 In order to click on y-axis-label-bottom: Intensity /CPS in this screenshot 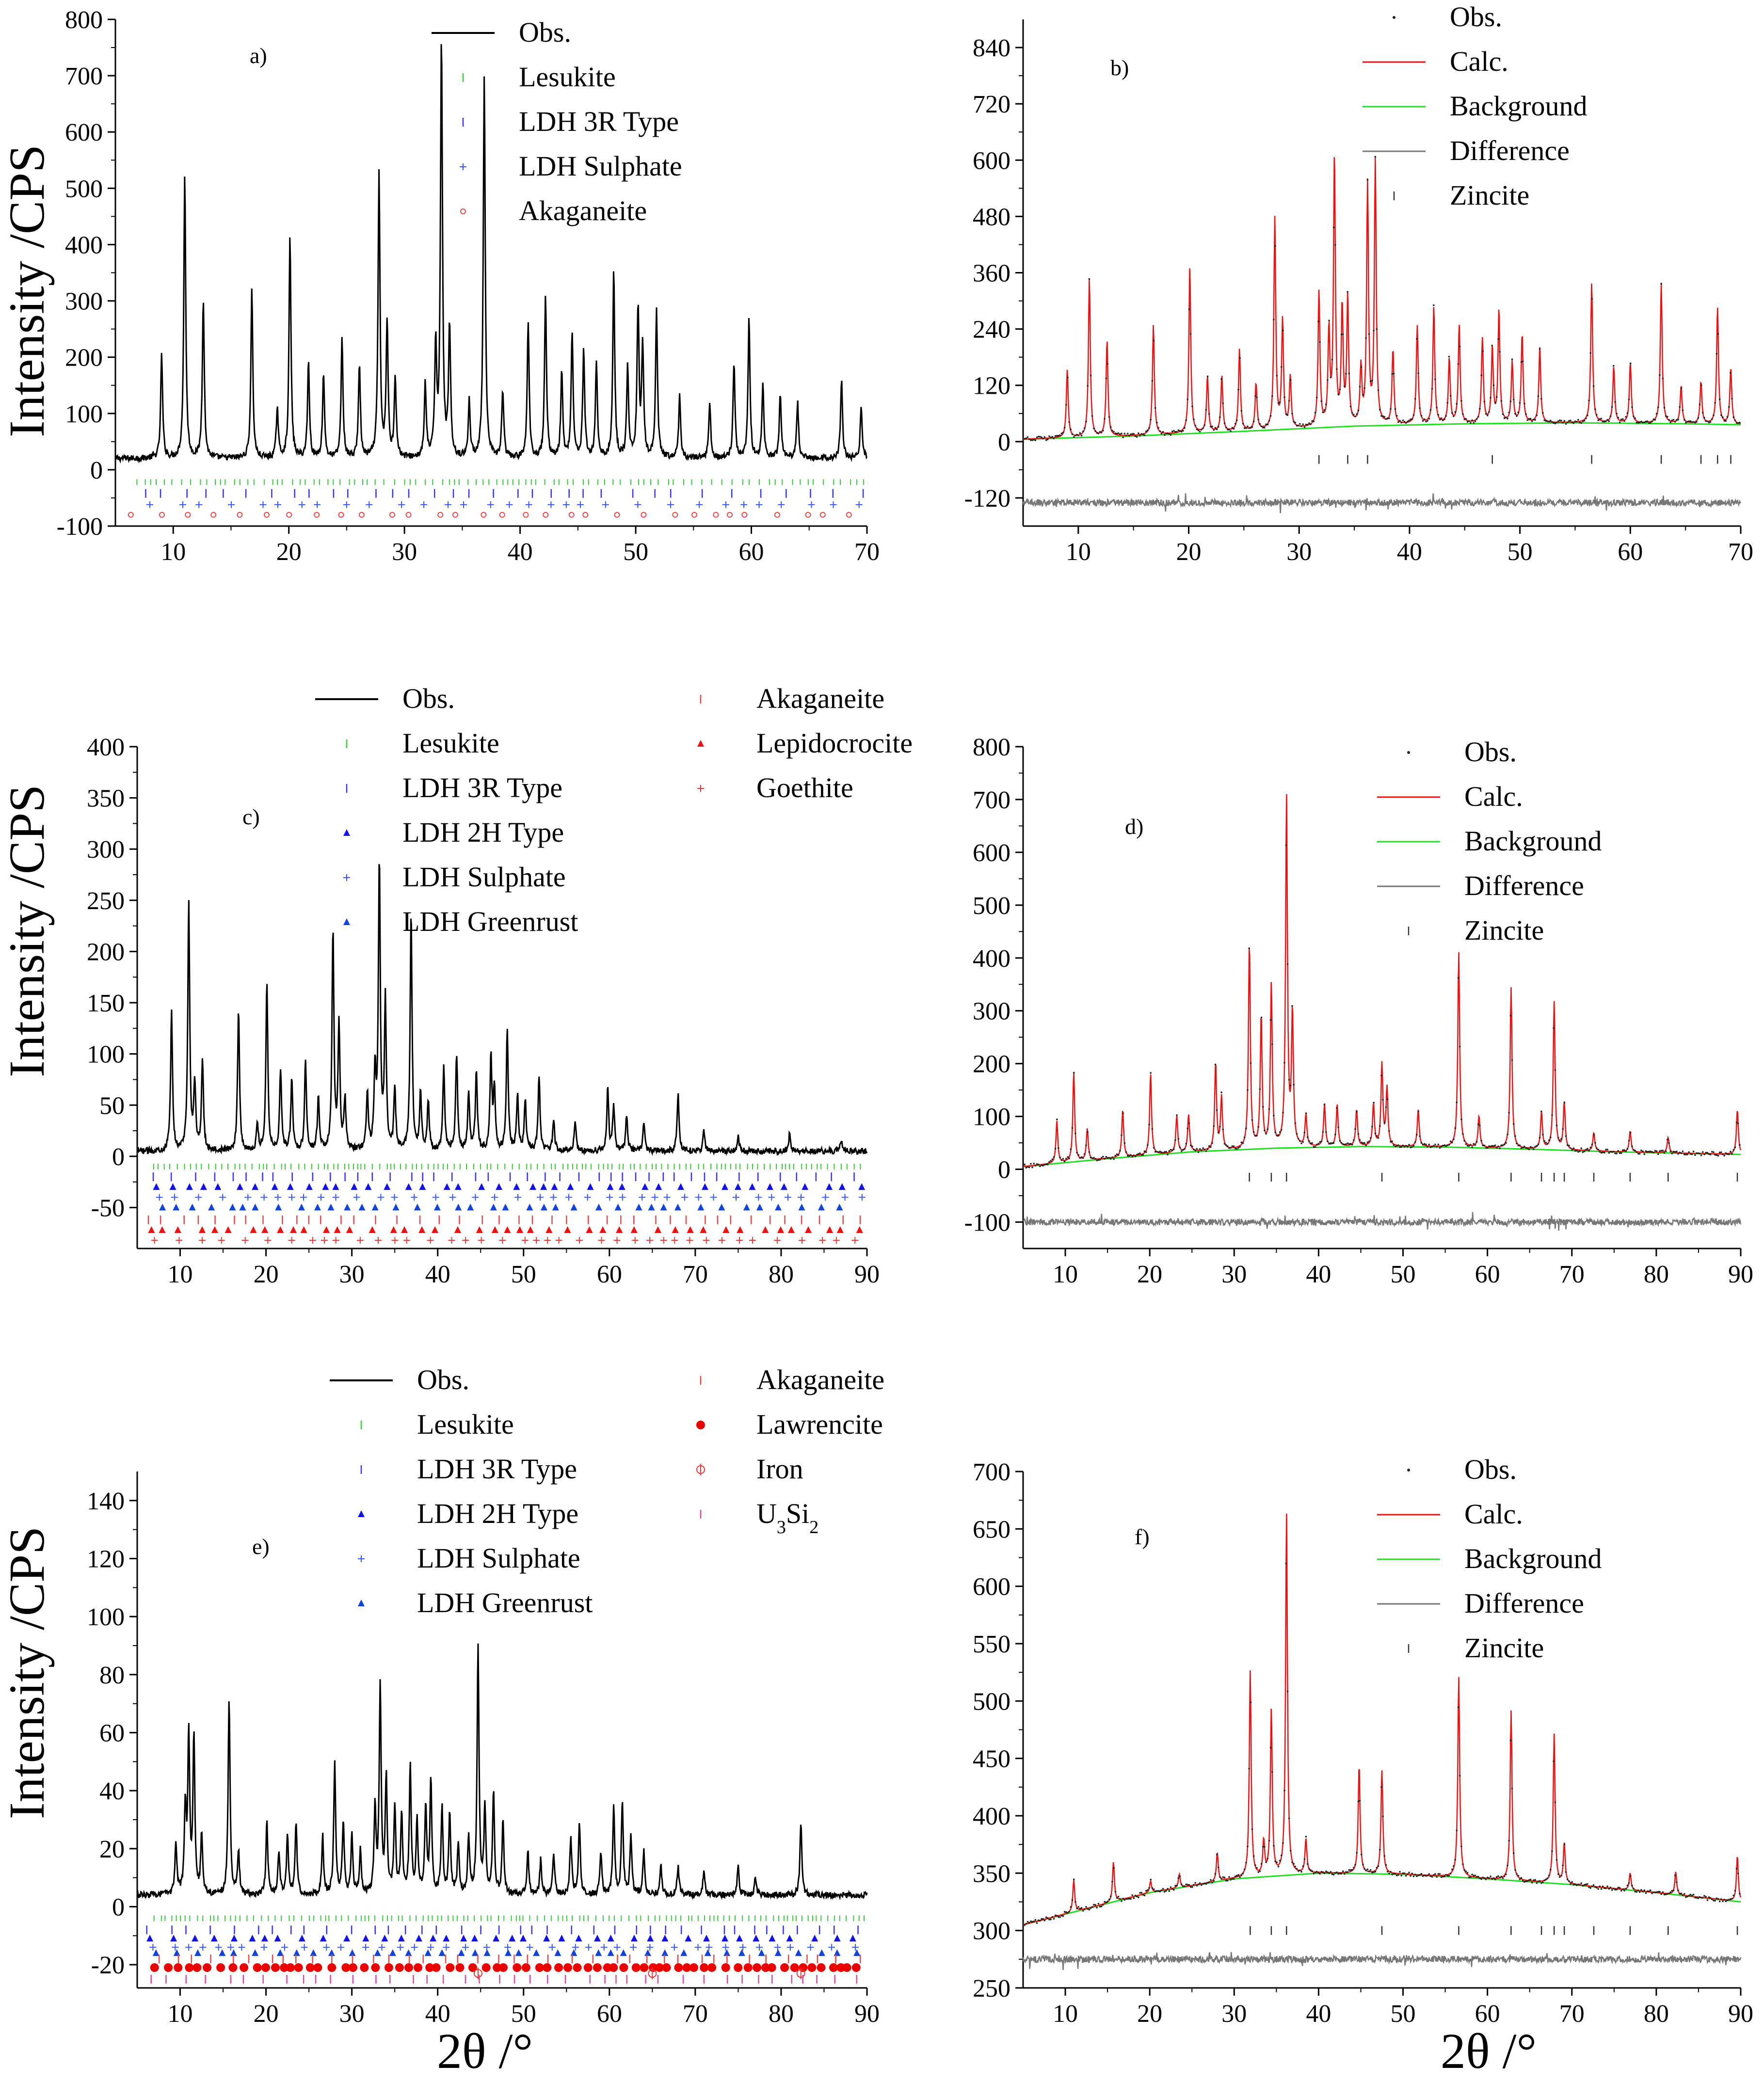, I will do `click(27, 1672)`.